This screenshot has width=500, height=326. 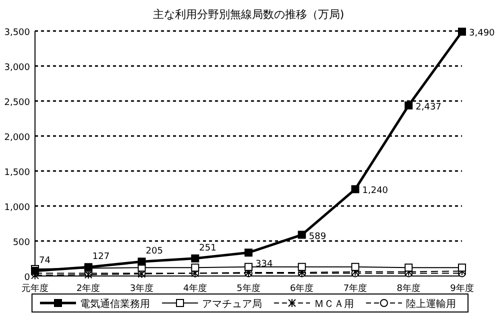 What do you see at coordinates (17, 138) in the screenshot?
I see `y-tick-label: 2,000` at bounding box center [17, 138].